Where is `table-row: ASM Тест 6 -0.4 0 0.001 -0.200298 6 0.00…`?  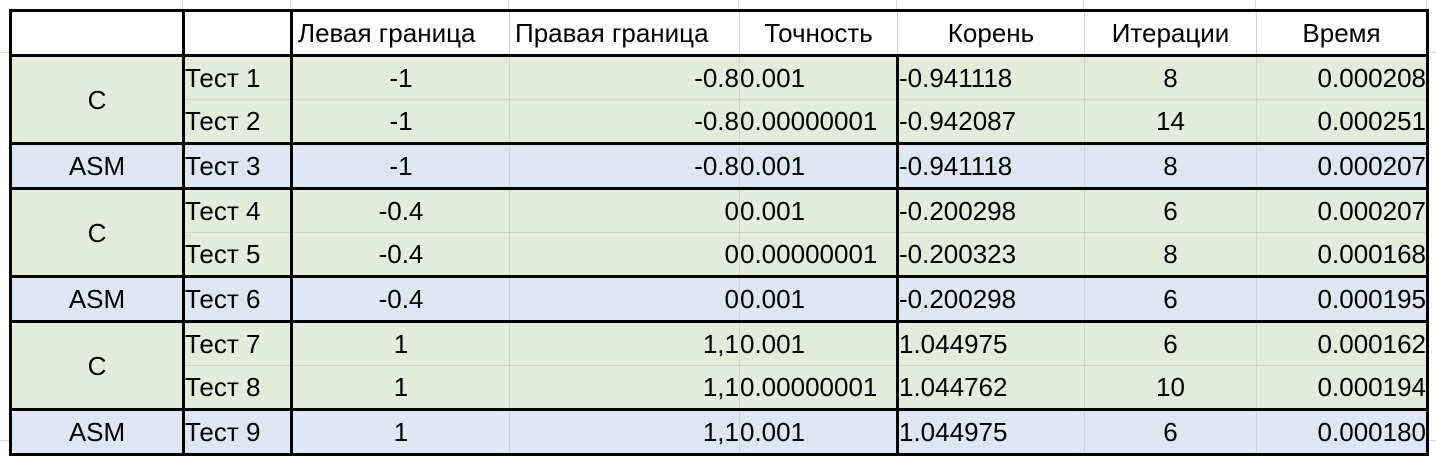
table-row: ASM Тест 6 -0.4 0 0.001 -0.200298 6 0.00… is located at coordinates (719, 299).